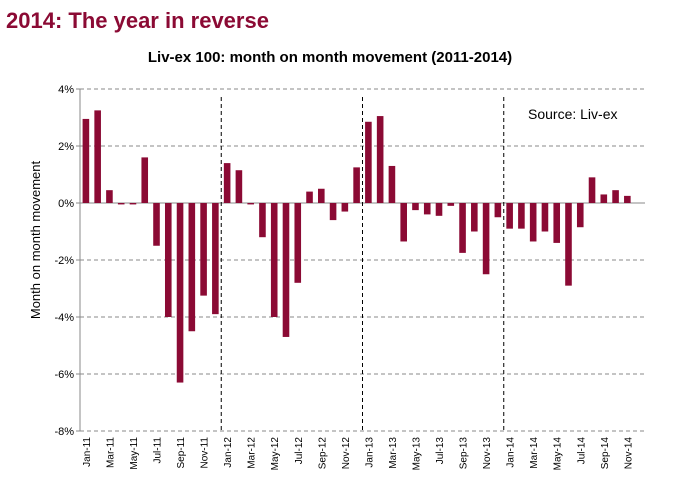 Image resolution: width=696 pixels, height=484 pixels. What do you see at coordinates (464, 453) in the screenshot?
I see `x-tick-label: Sep-13` at bounding box center [464, 453].